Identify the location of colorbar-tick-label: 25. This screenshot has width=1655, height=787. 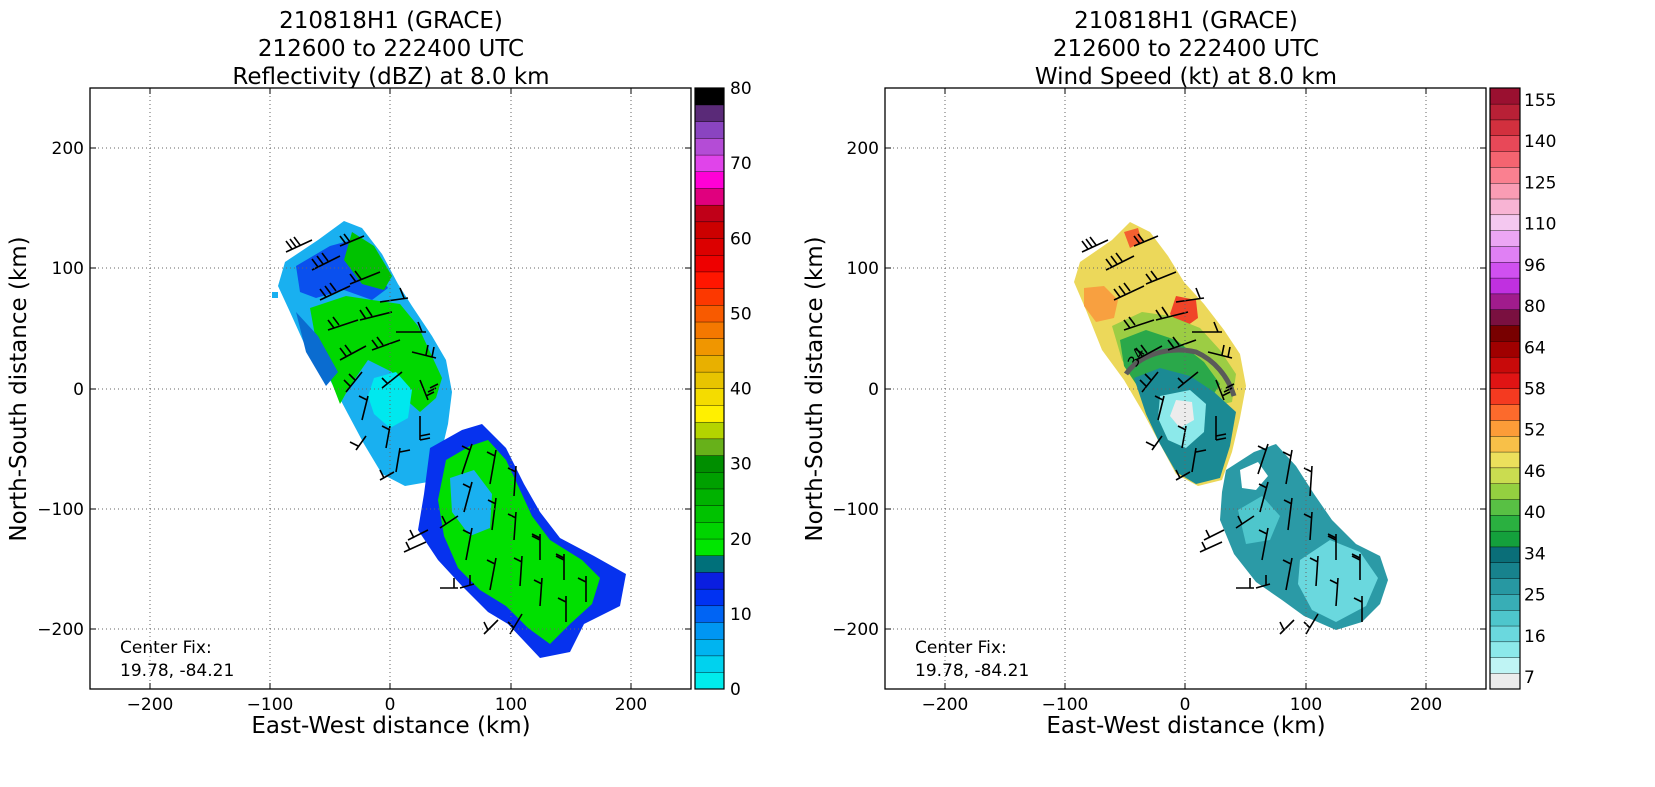
(1535, 596).